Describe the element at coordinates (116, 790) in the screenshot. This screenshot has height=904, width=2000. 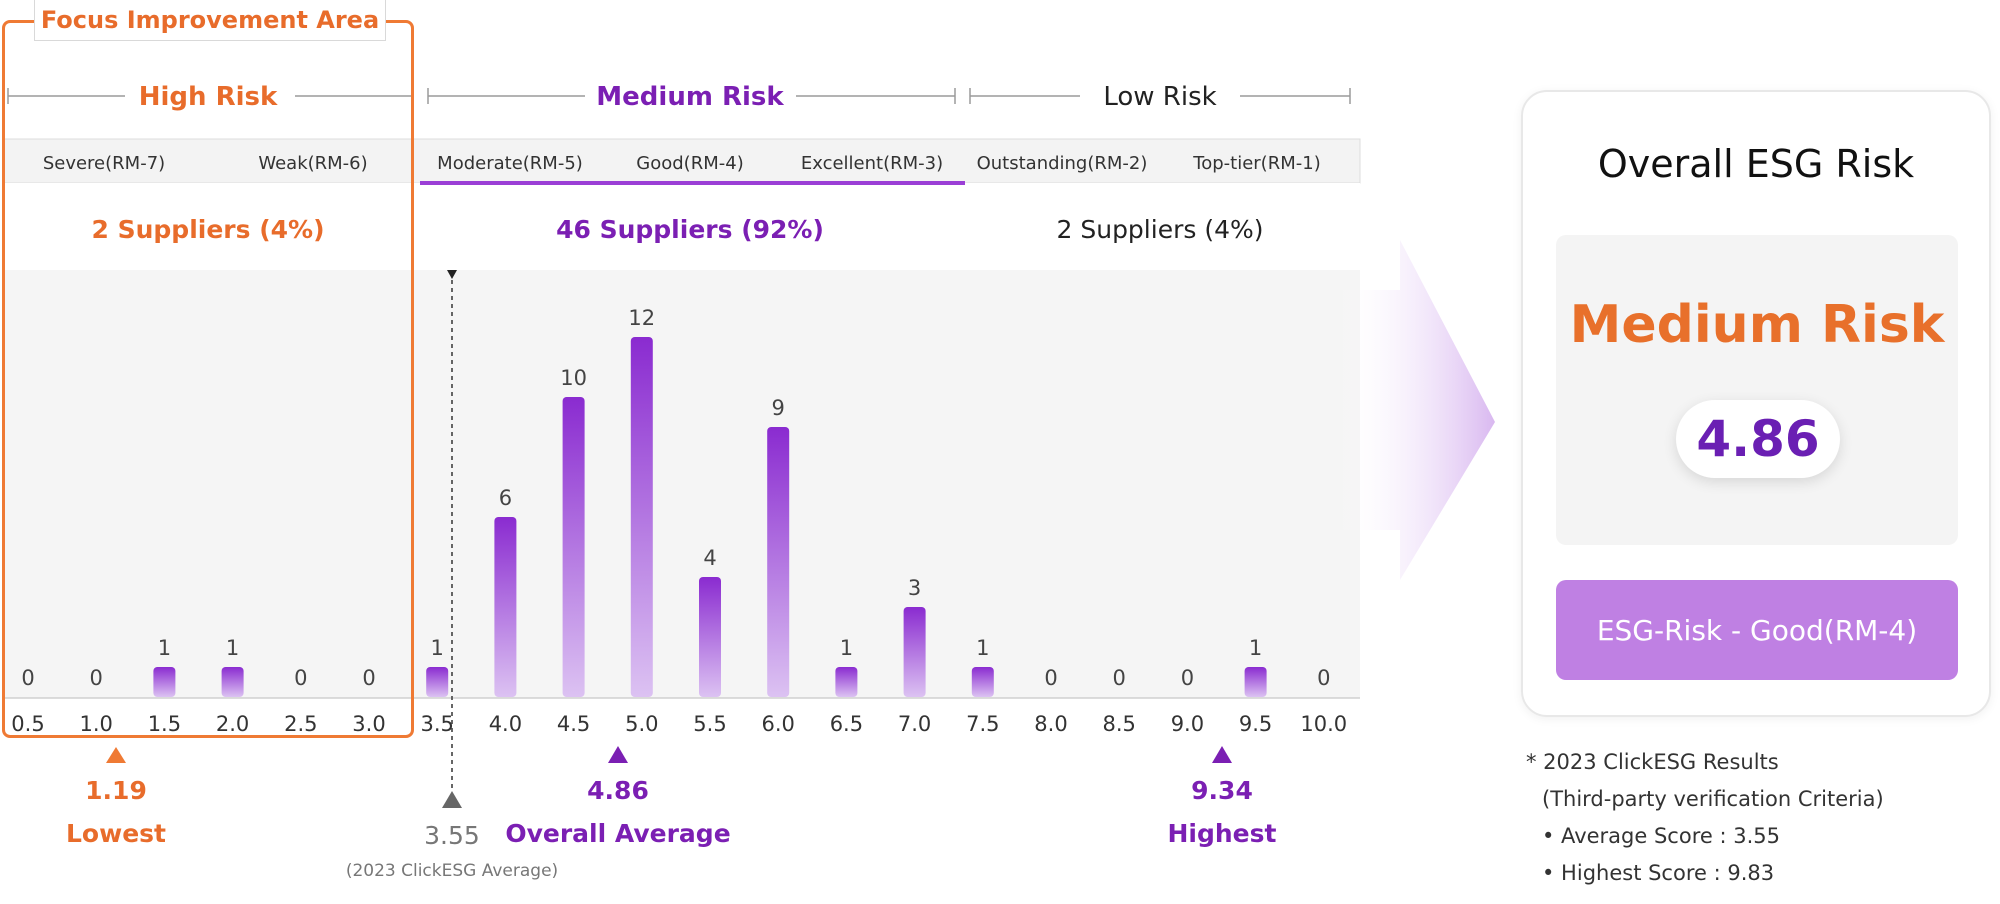
I see `lowest-value: 1.19` at that location.